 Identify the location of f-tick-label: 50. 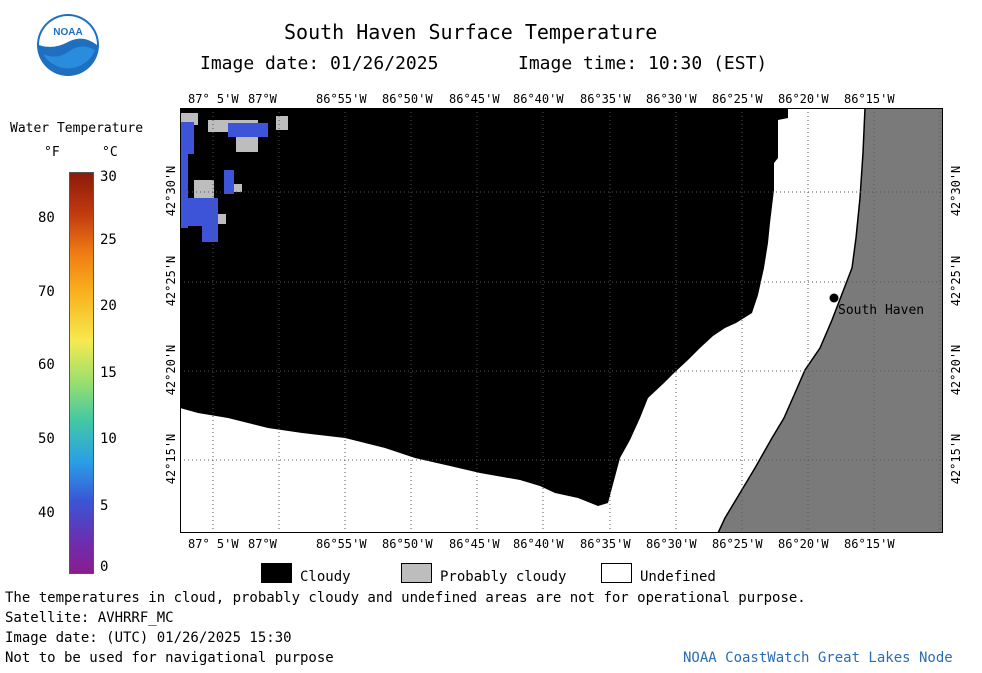
(46, 439).